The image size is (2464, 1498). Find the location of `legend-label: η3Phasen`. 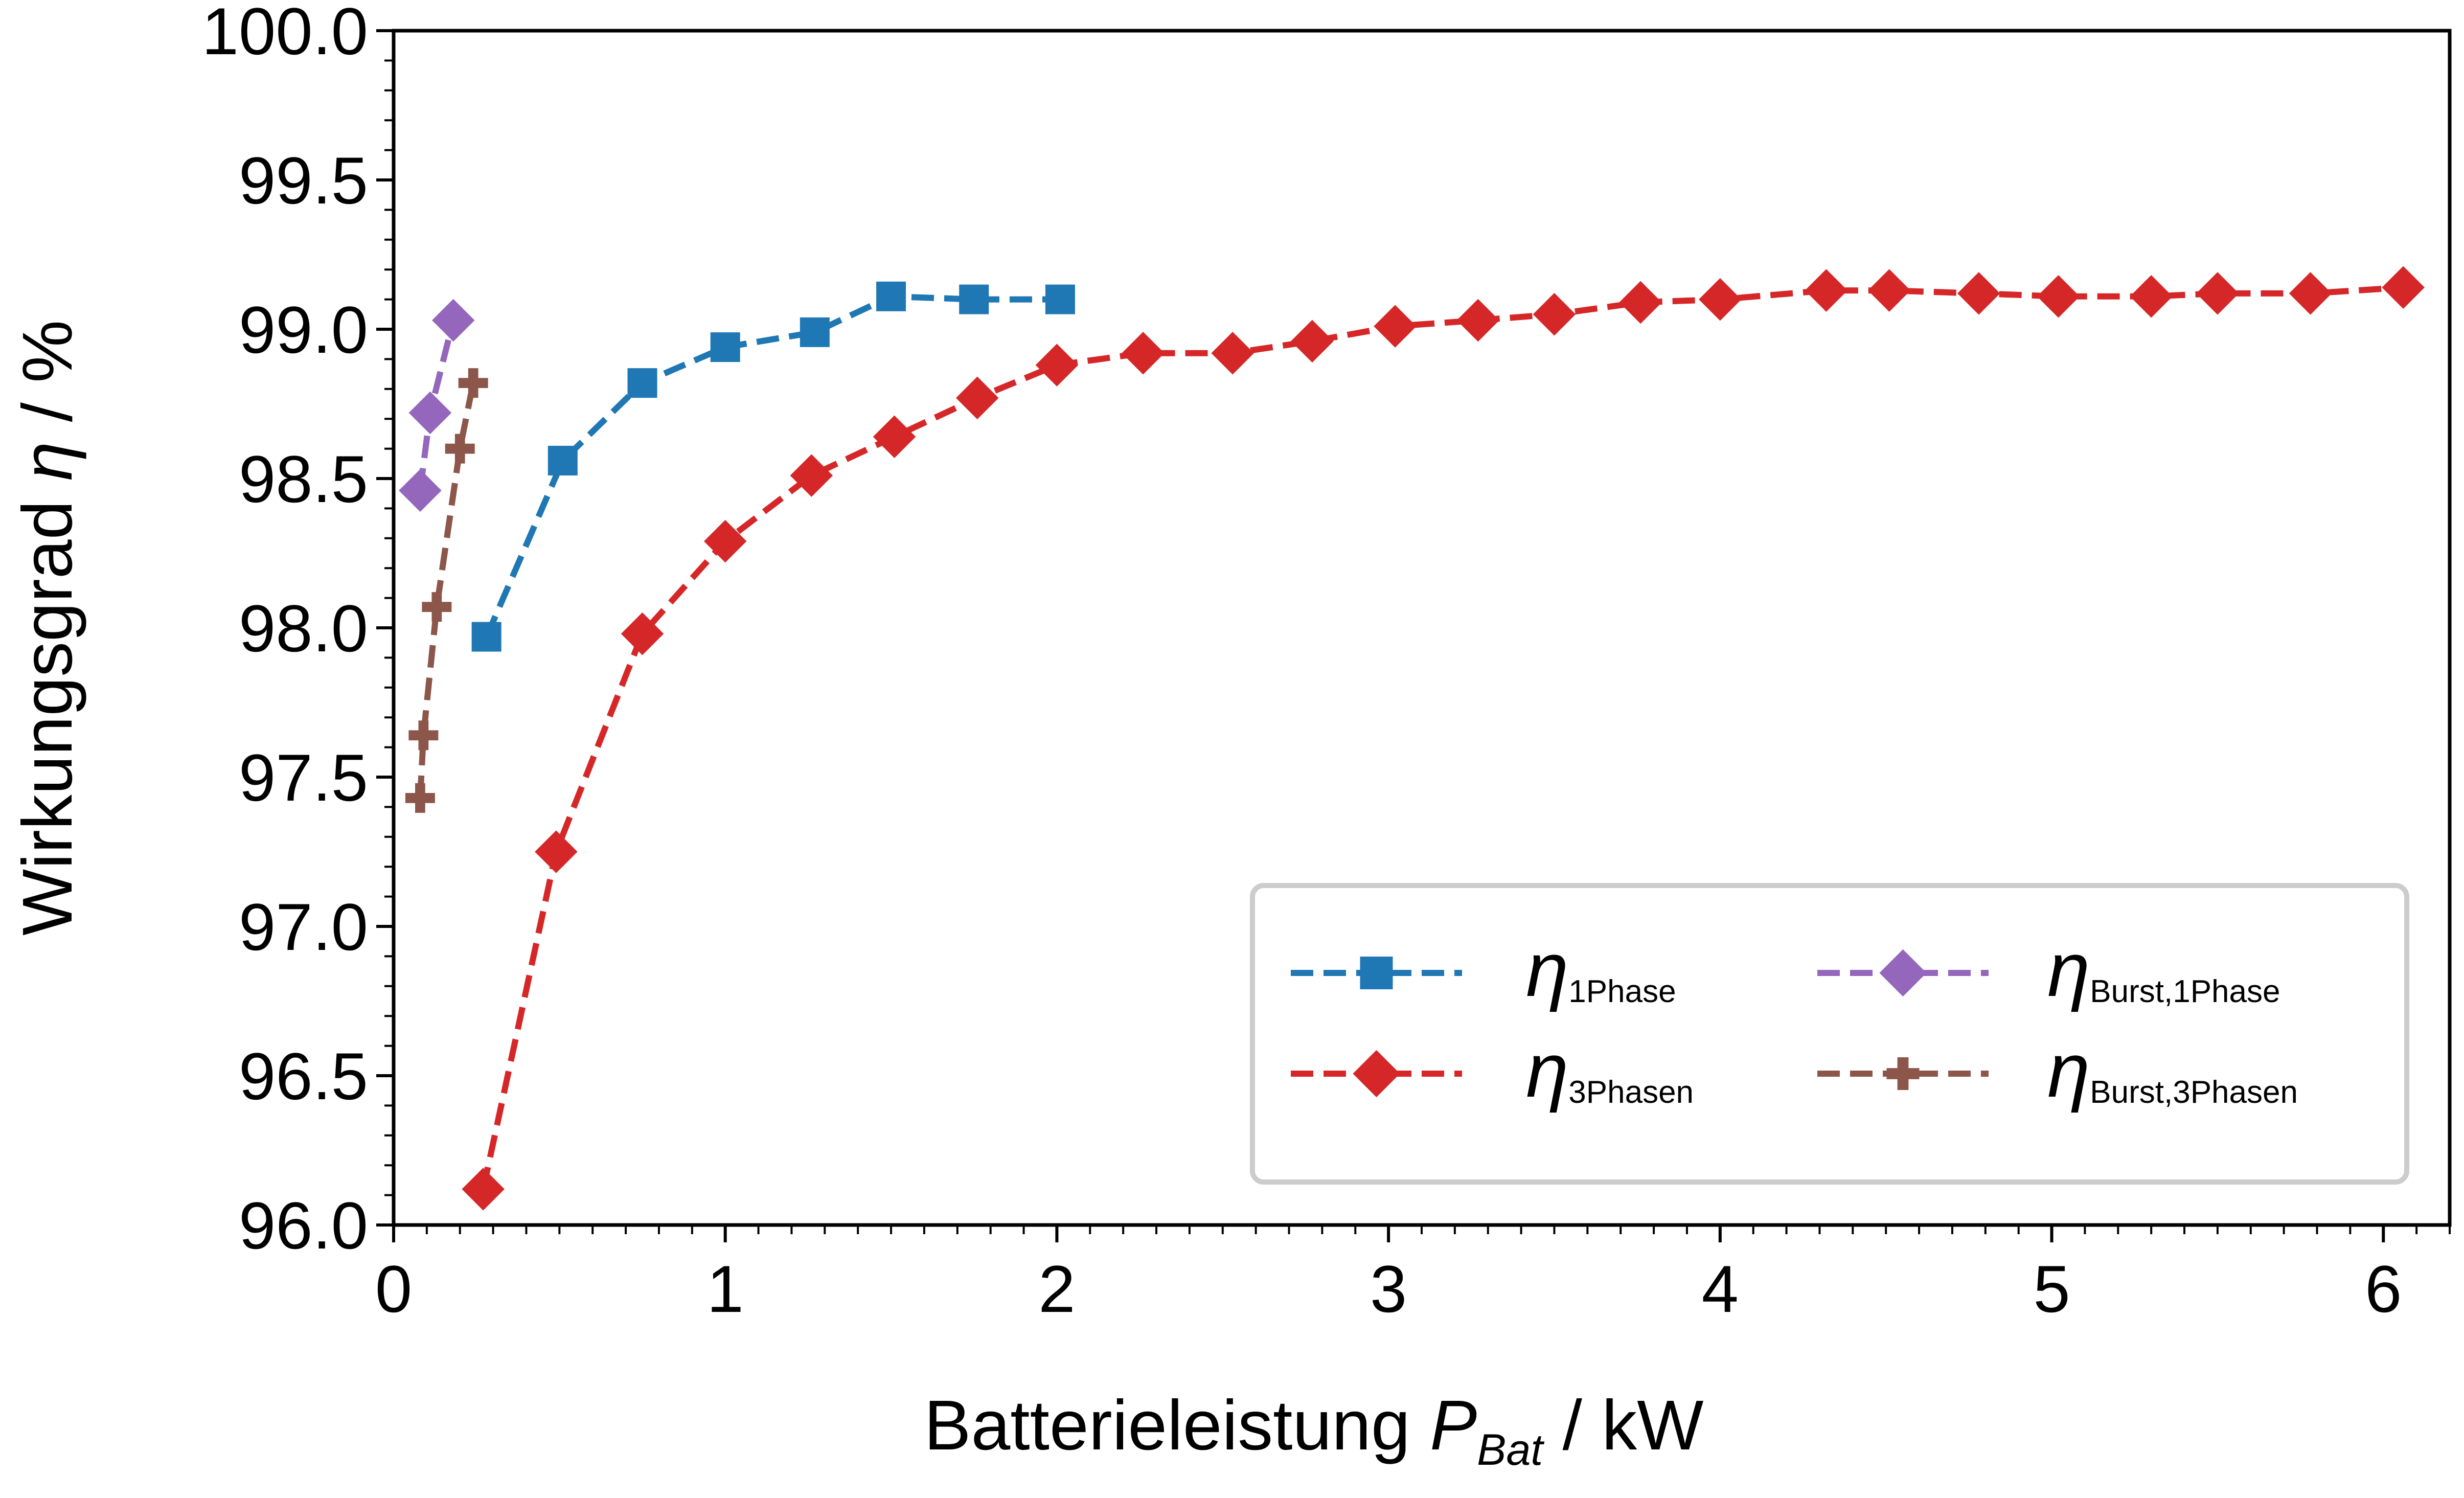

legend-label: η3Phasen is located at coordinates (1610, 1070).